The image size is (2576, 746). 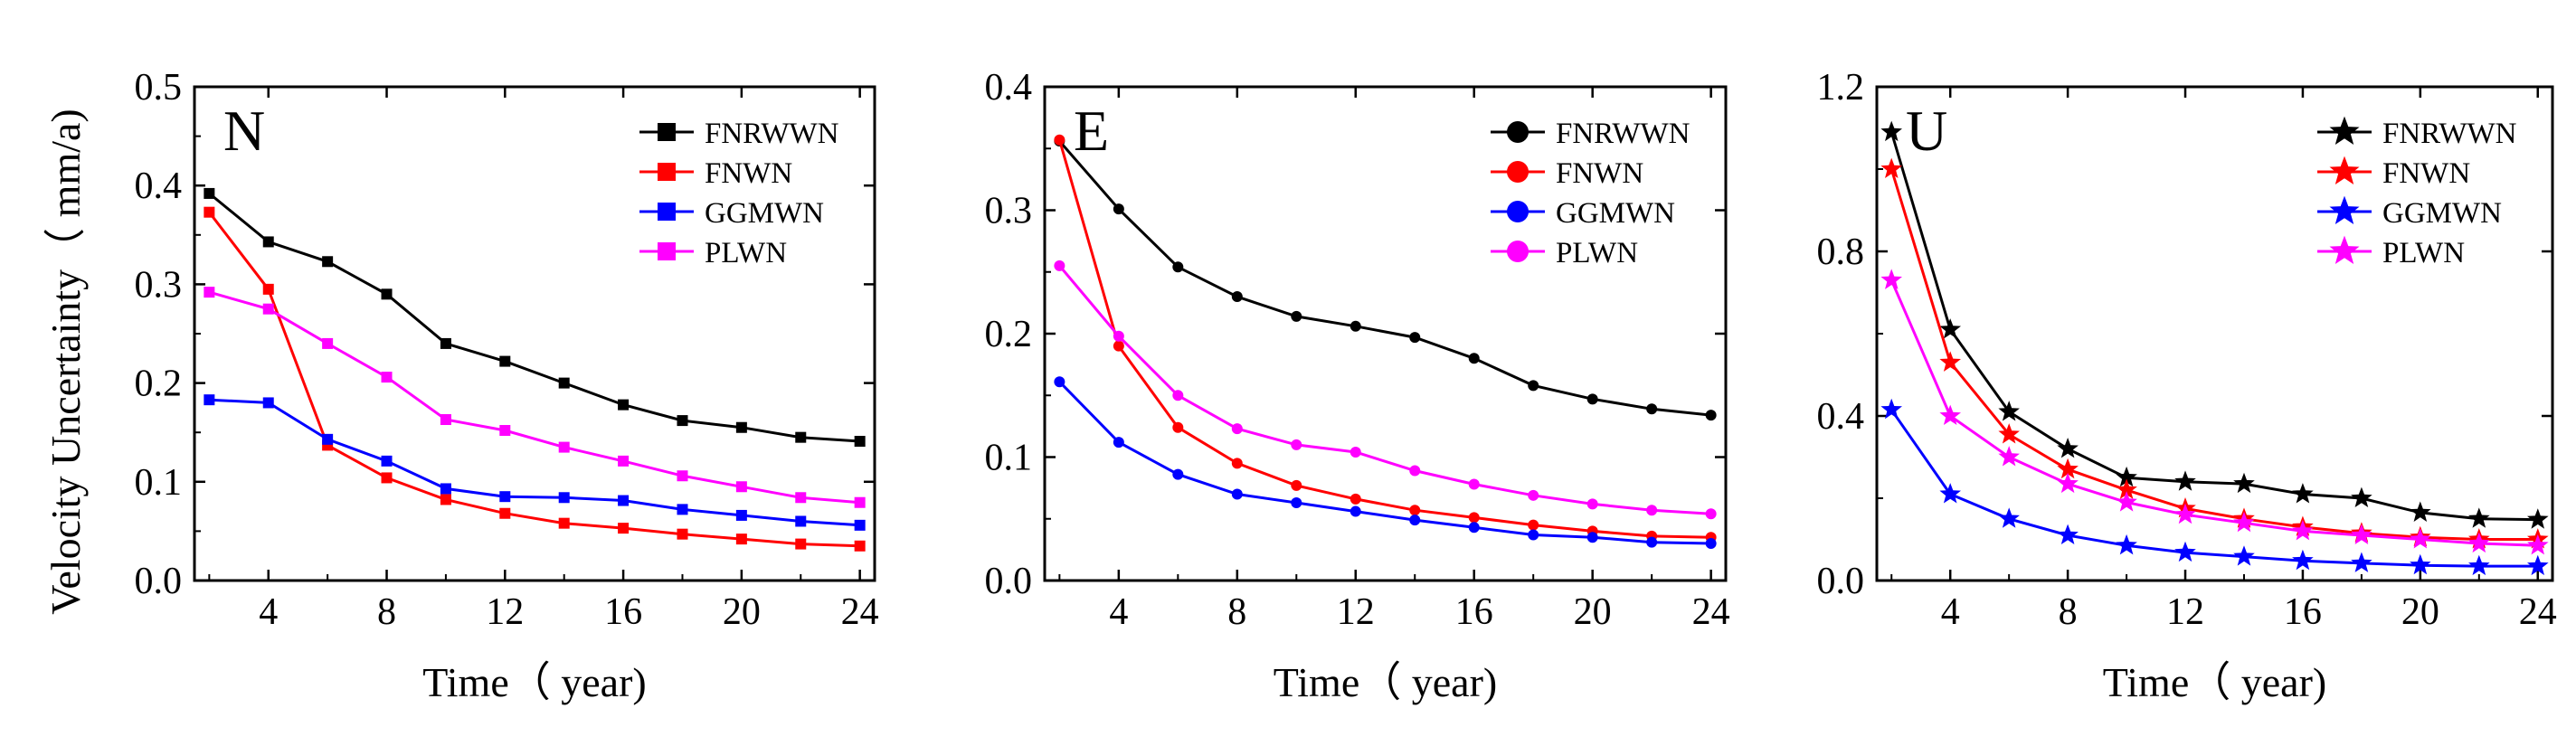 I want to click on legend-label: PLWN, so click(x=746, y=253).